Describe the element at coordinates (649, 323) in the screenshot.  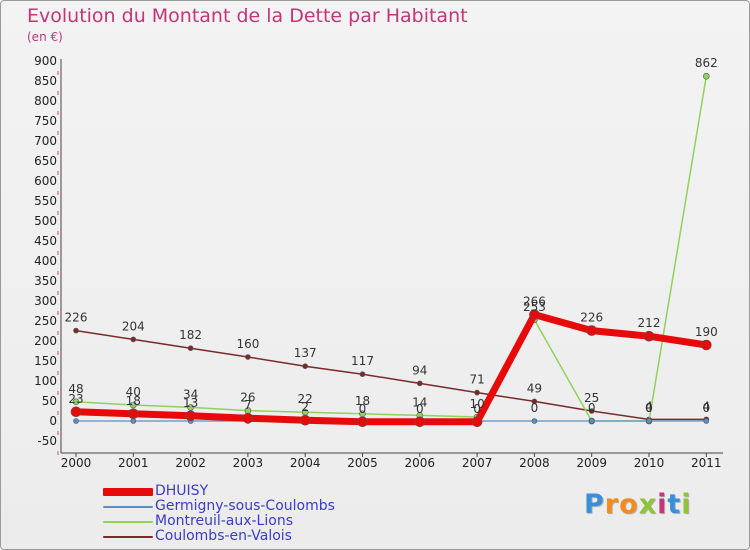
I see `data-label-dhuisy: 212` at that location.